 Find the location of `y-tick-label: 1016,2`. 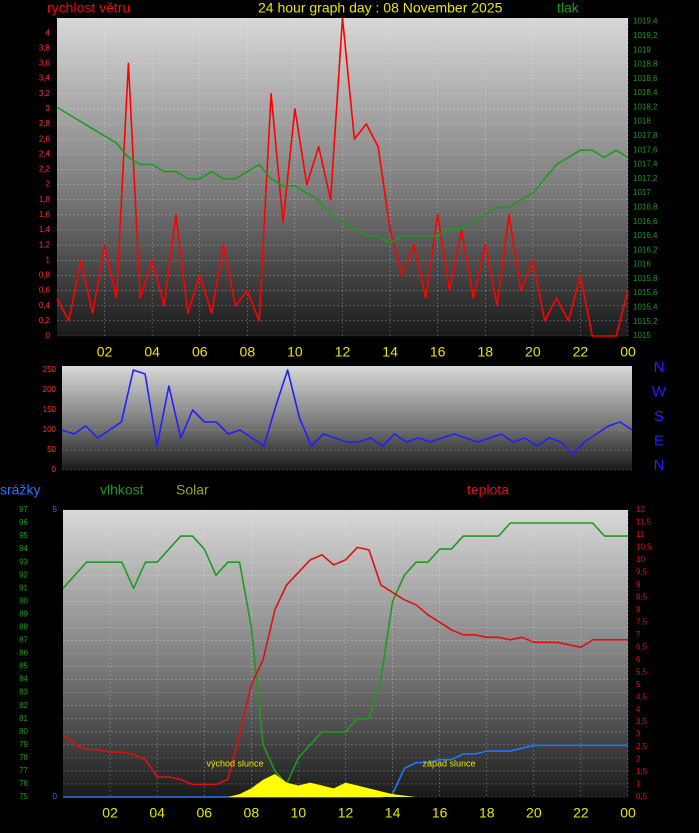

y-tick-label: 1016,2 is located at coordinates (645, 249).